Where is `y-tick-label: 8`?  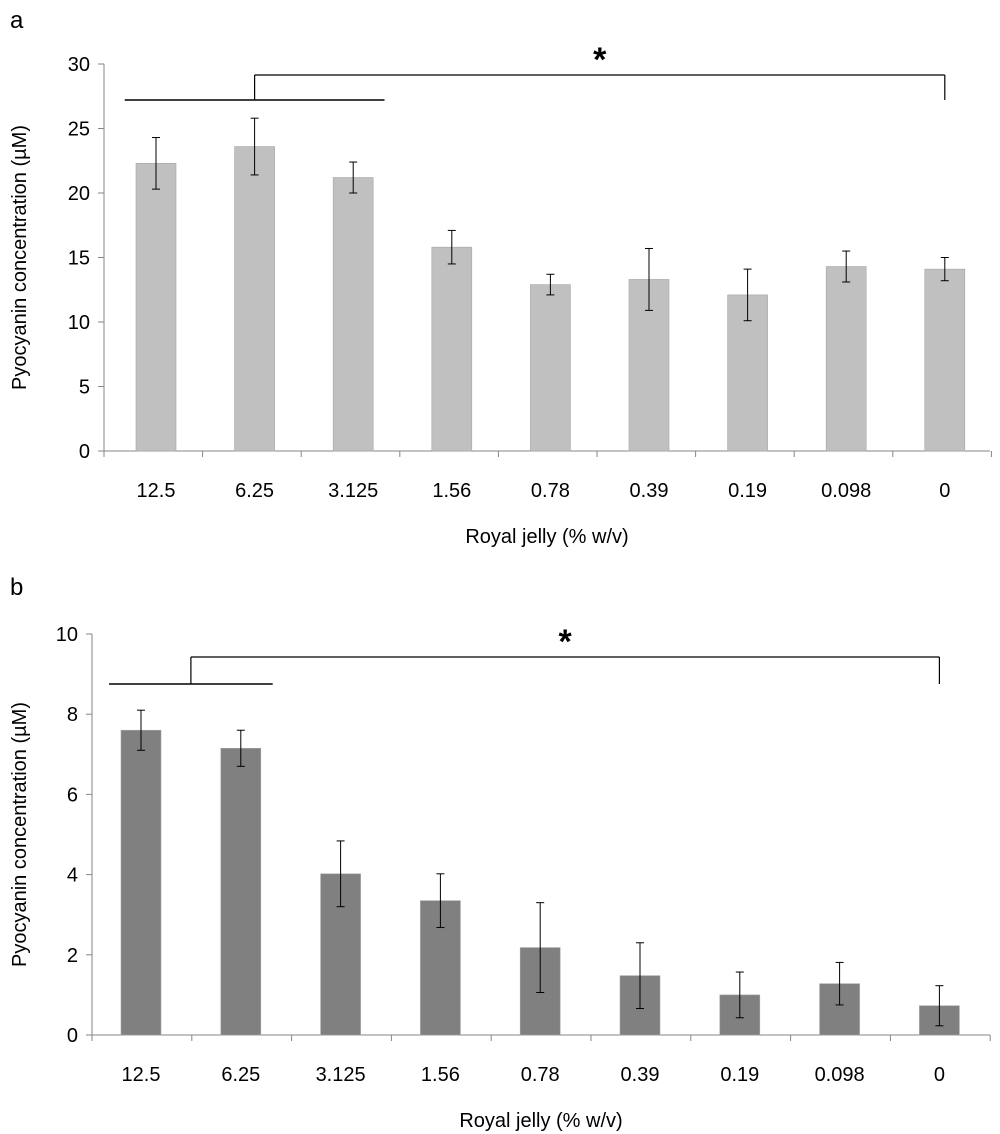 y-tick-label: 8 is located at coordinates (72, 715).